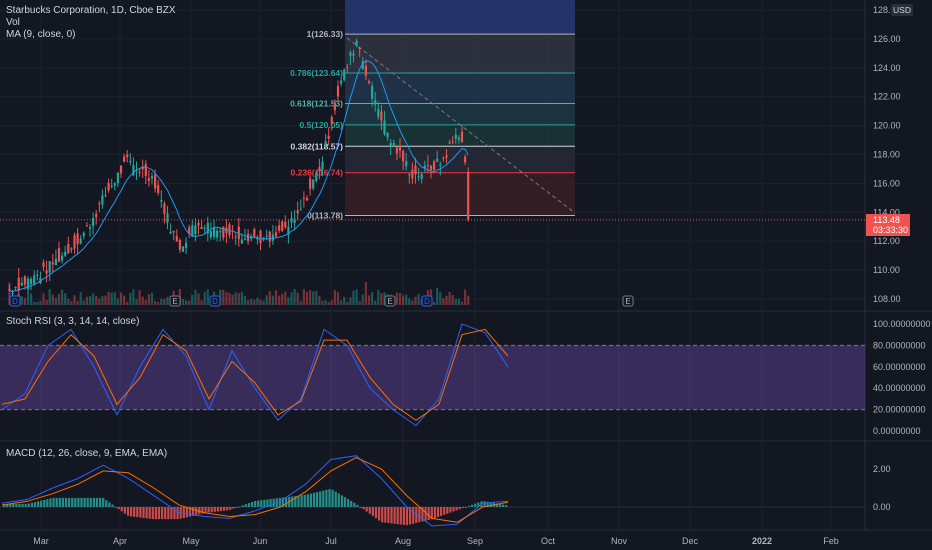  I want to click on fib-trend-line, so click(461, 125).